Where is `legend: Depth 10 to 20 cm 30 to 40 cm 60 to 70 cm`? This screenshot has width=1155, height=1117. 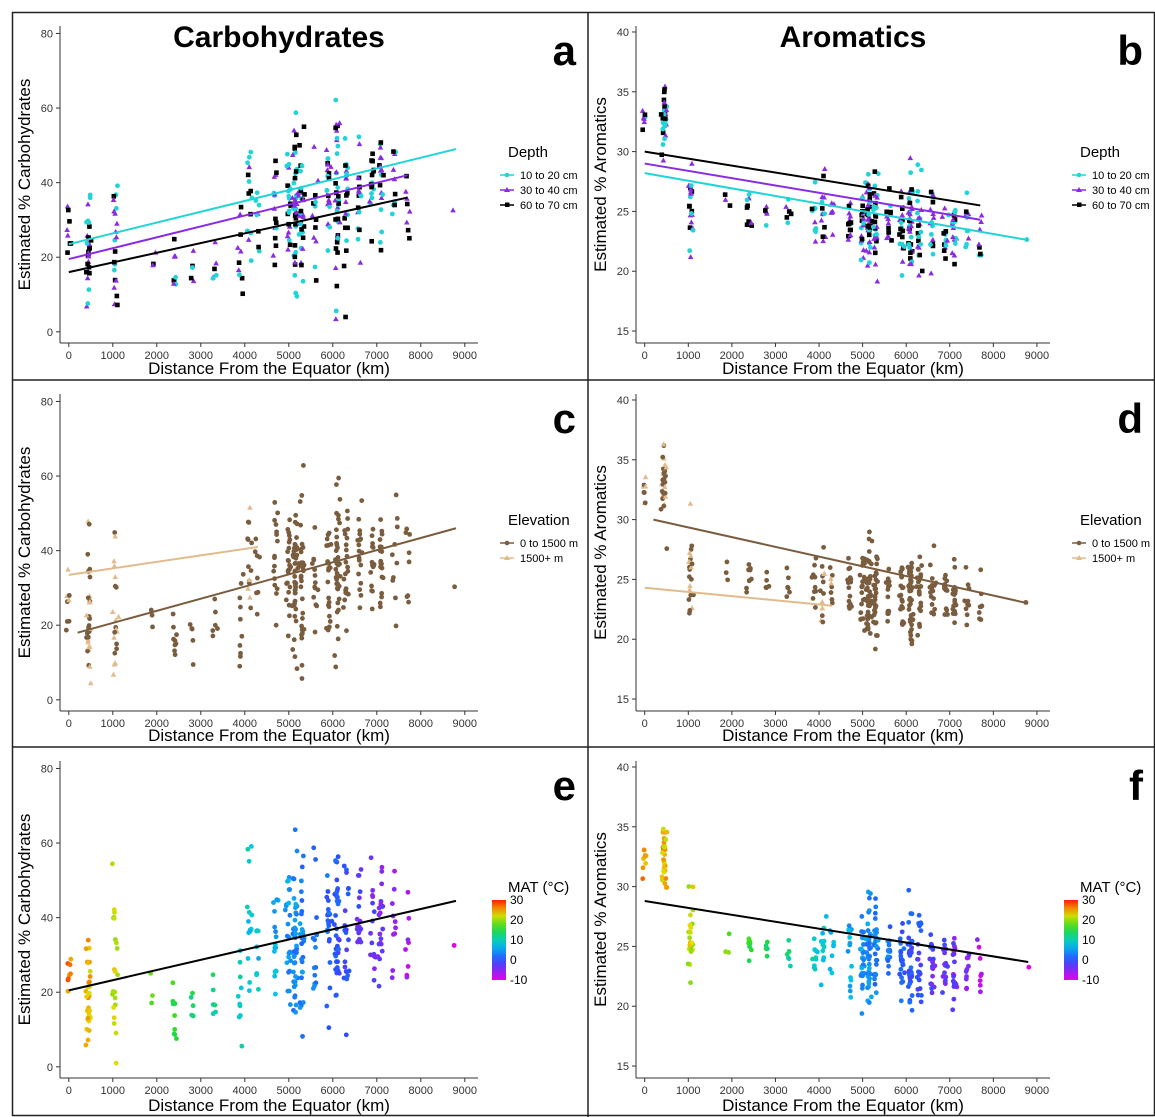 legend: Depth 10 to 20 cm 30 to 40 cm 60 to 70 cm is located at coordinates (538, 178).